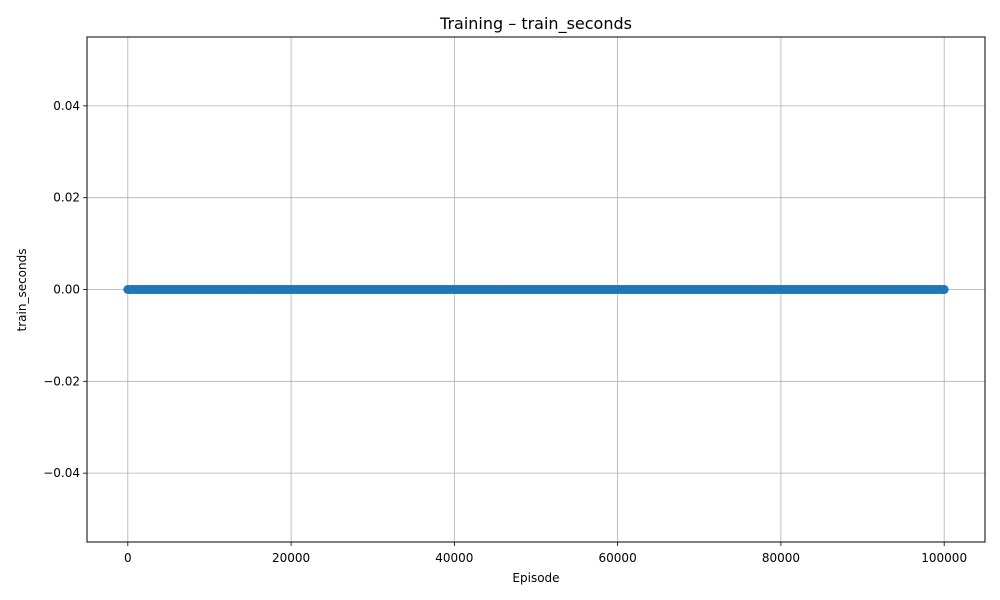 The image size is (1000, 600). What do you see at coordinates (535, 24) in the screenshot?
I see `chart-title: Training – train_seconds` at bounding box center [535, 24].